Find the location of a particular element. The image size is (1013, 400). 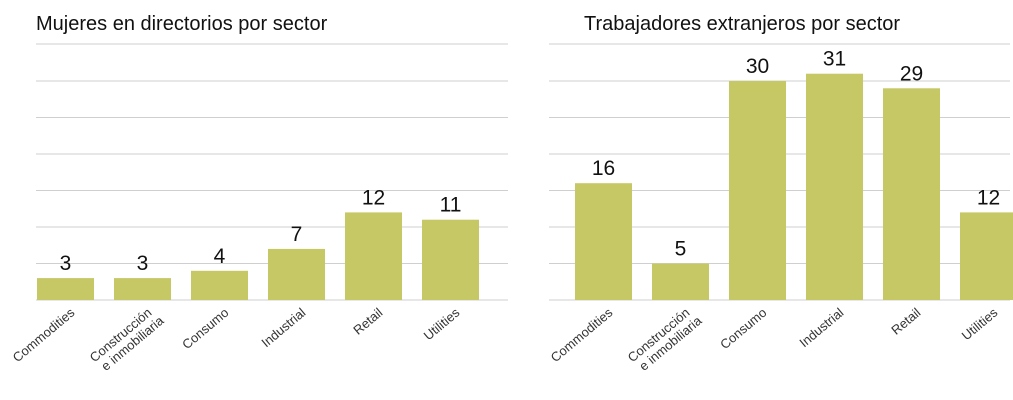

chart-title: Mujeres en directorios por sector is located at coordinates (182, 24).